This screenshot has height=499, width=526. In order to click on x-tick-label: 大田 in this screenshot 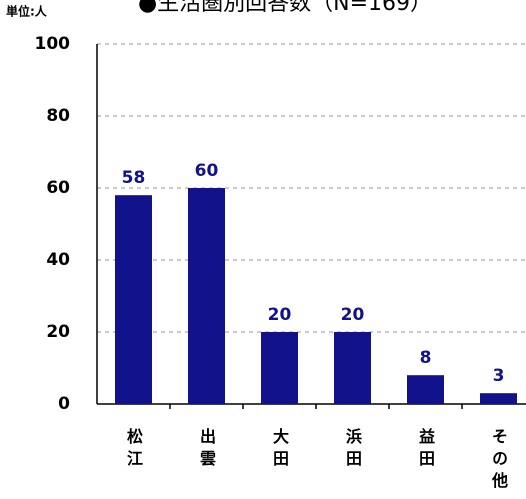, I will do `click(279, 449)`.